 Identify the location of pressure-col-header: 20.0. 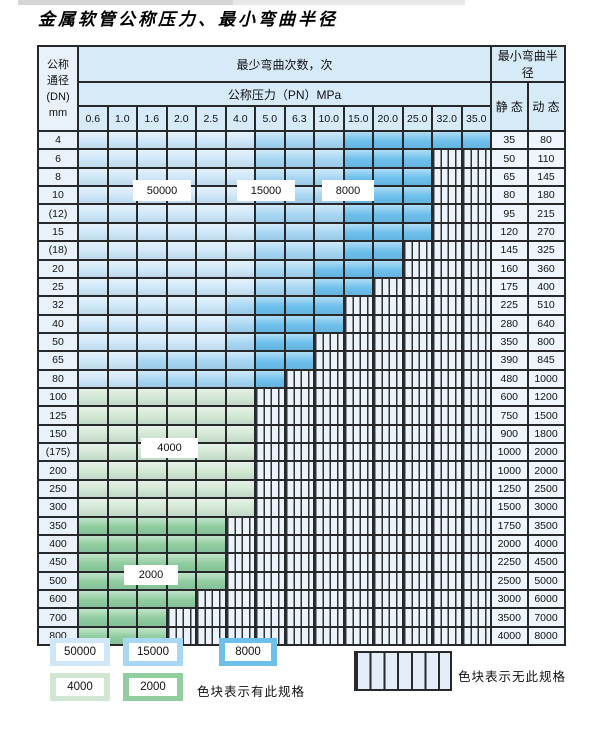
(388, 118).